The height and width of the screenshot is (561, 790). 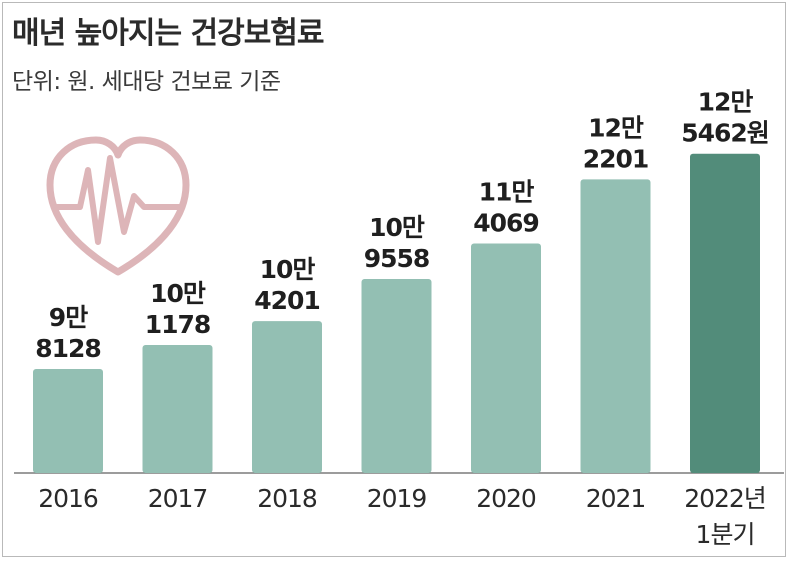 I want to click on value-label-2-line-1: 4201, so click(x=287, y=300).